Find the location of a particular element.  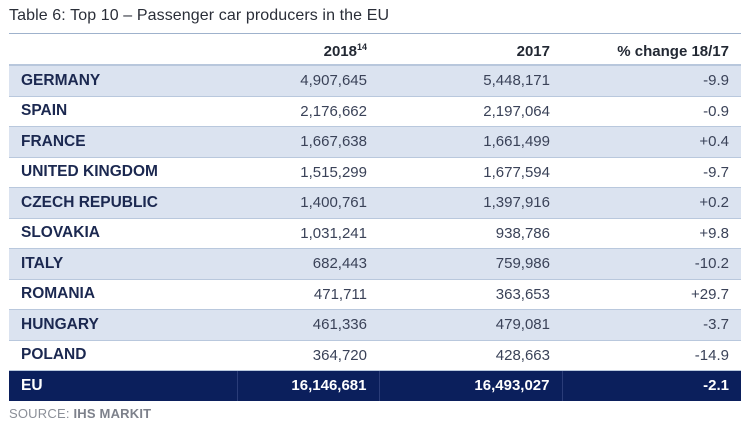

value-2018: 364,720 is located at coordinates (308, 355).